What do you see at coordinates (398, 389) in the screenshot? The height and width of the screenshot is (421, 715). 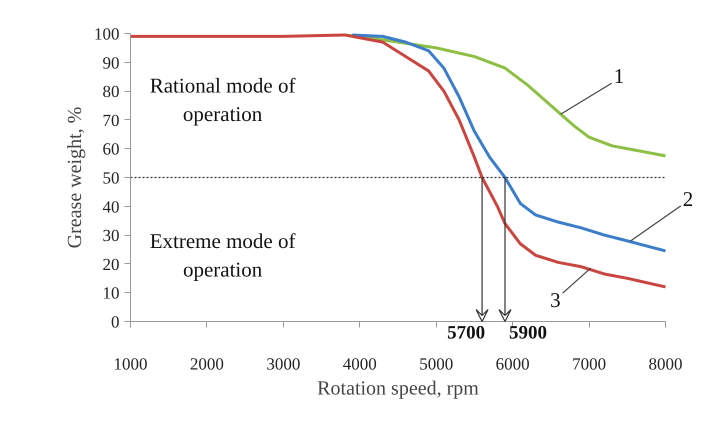 I see `x-axis-title: Rotation speed, rpm` at bounding box center [398, 389].